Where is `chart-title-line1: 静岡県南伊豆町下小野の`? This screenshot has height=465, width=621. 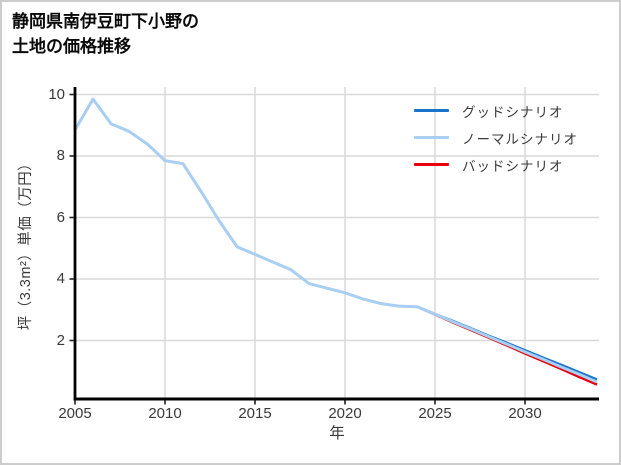
chart-title-line1: 静岡県南伊豆町下小野の is located at coordinates (105, 21).